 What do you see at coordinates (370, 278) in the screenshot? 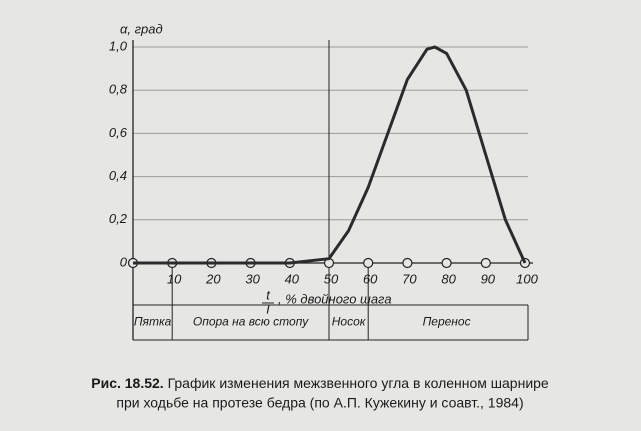
I see `x-tick-label: 60` at bounding box center [370, 278].